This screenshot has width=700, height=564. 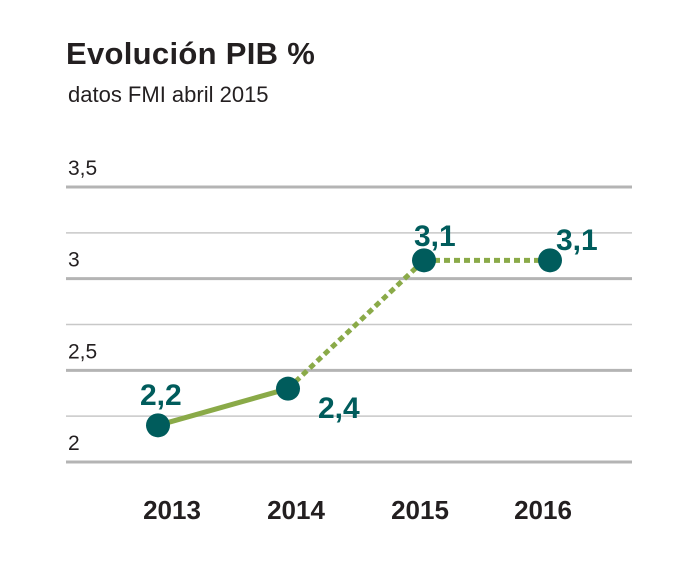 I want to click on x-tick-label: 2013, so click(x=172, y=510).